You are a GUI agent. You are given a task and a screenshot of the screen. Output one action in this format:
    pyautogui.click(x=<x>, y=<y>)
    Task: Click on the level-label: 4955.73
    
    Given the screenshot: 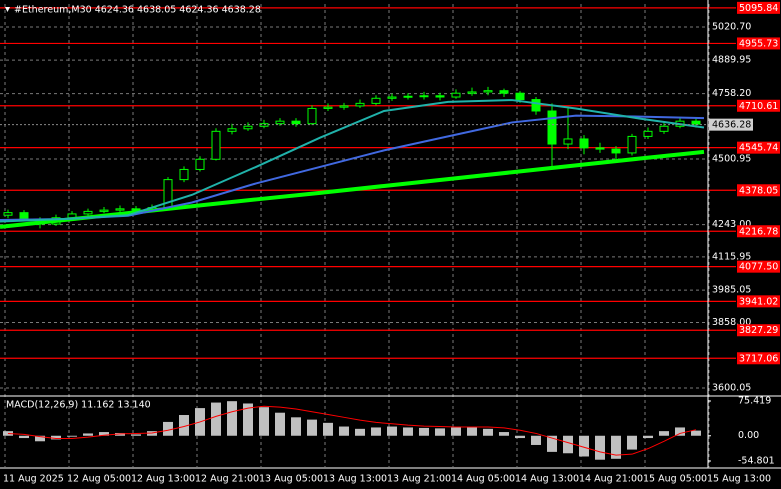 What is the action you would take?
    pyautogui.click(x=758, y=43)
    